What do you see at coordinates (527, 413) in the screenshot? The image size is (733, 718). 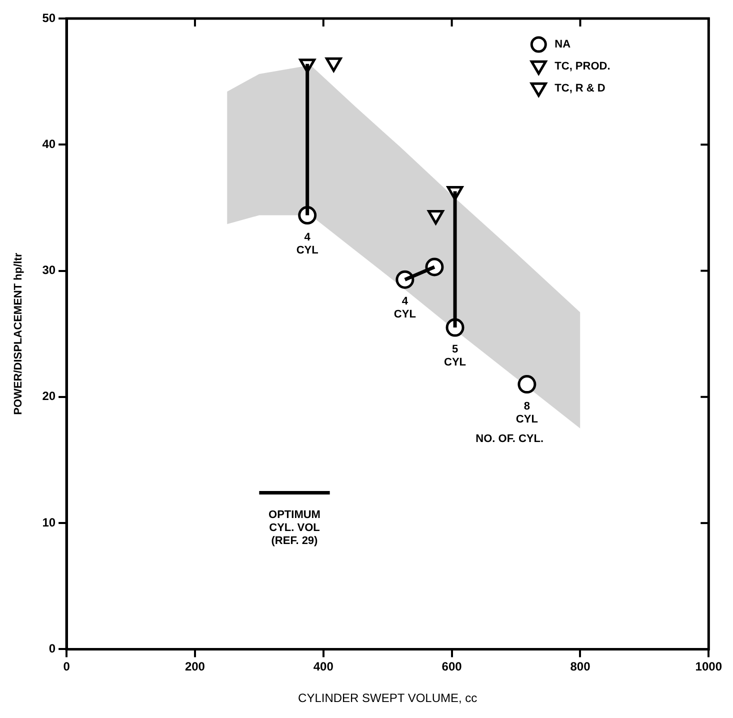 I see `annotation: 8 CYL` at bounding box center [527, 413].